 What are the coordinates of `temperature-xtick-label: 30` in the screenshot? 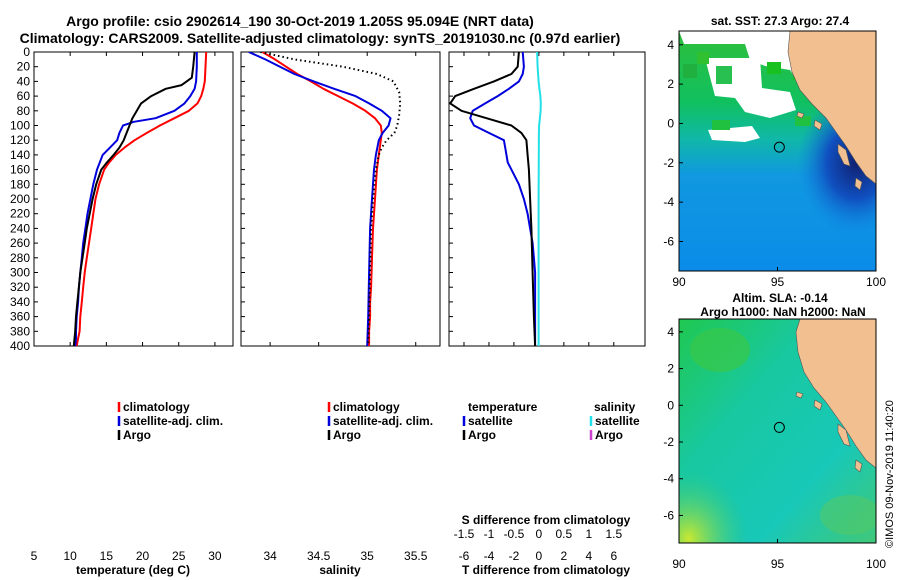 It's located at (215, 556).